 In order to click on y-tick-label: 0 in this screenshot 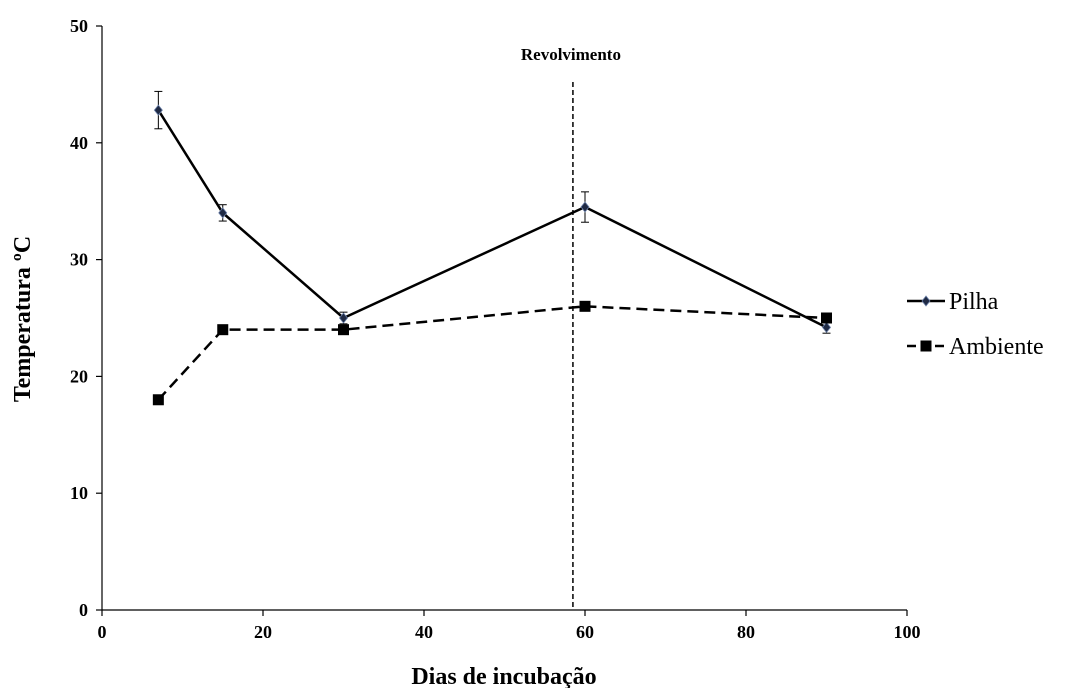, I will do `click(83, 610)`.